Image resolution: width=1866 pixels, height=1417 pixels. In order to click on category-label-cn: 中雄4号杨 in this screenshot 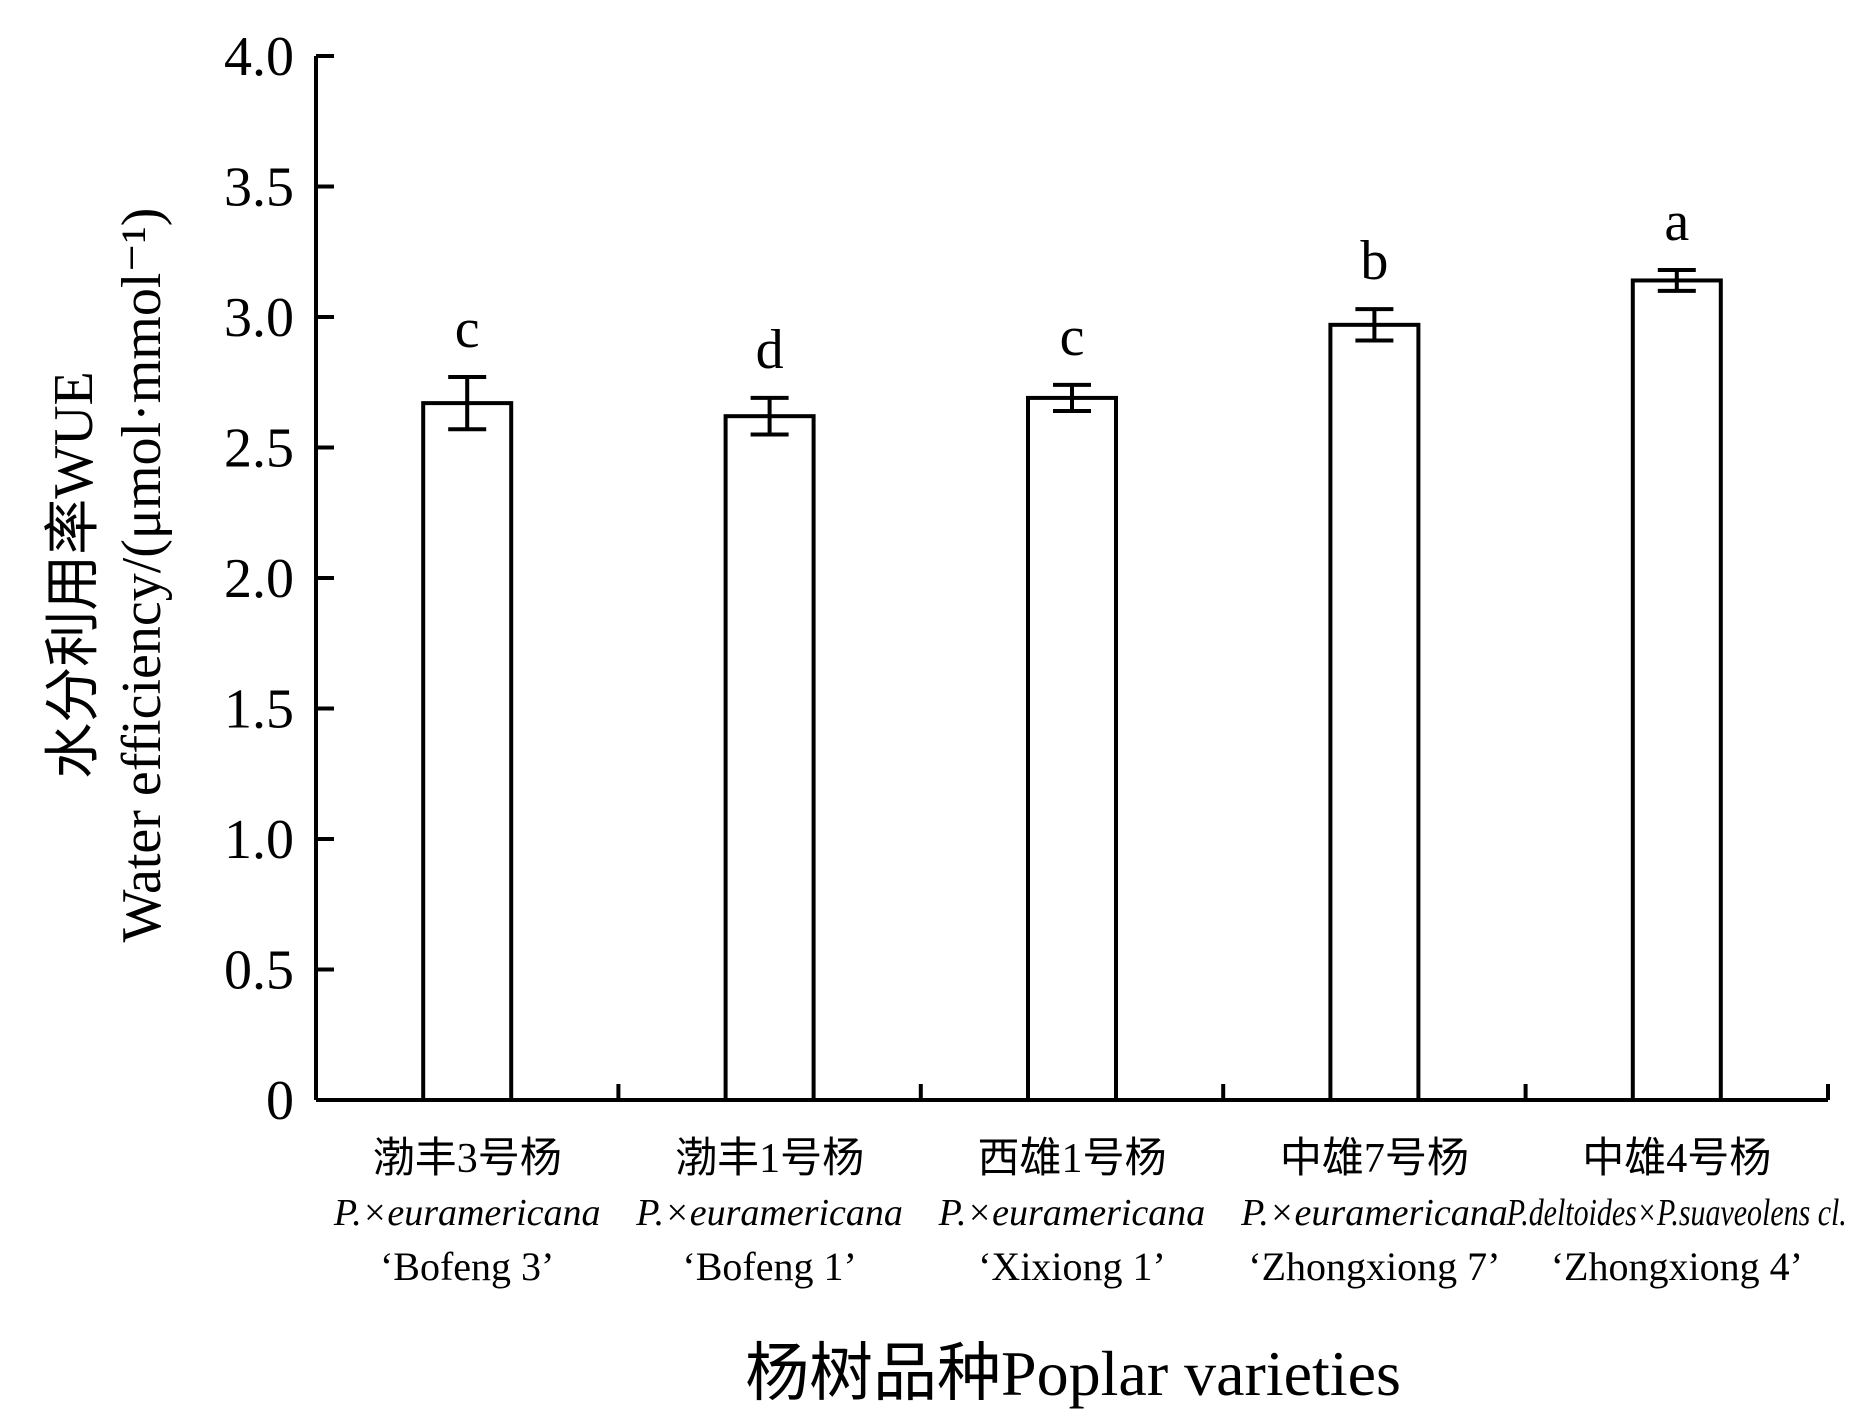, I will do `click(1676, 1159)`.